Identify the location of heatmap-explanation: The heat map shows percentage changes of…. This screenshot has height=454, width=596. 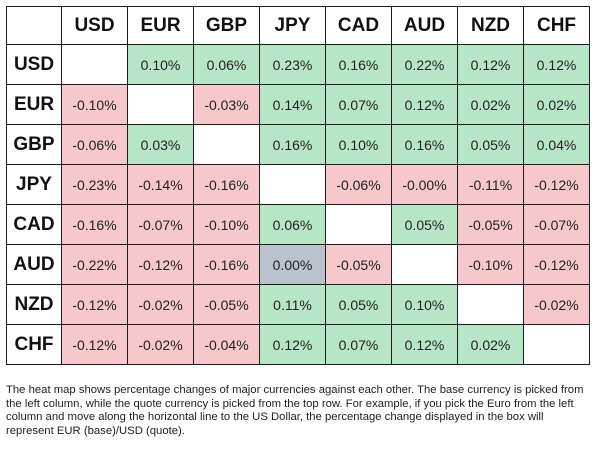
(295, 410).